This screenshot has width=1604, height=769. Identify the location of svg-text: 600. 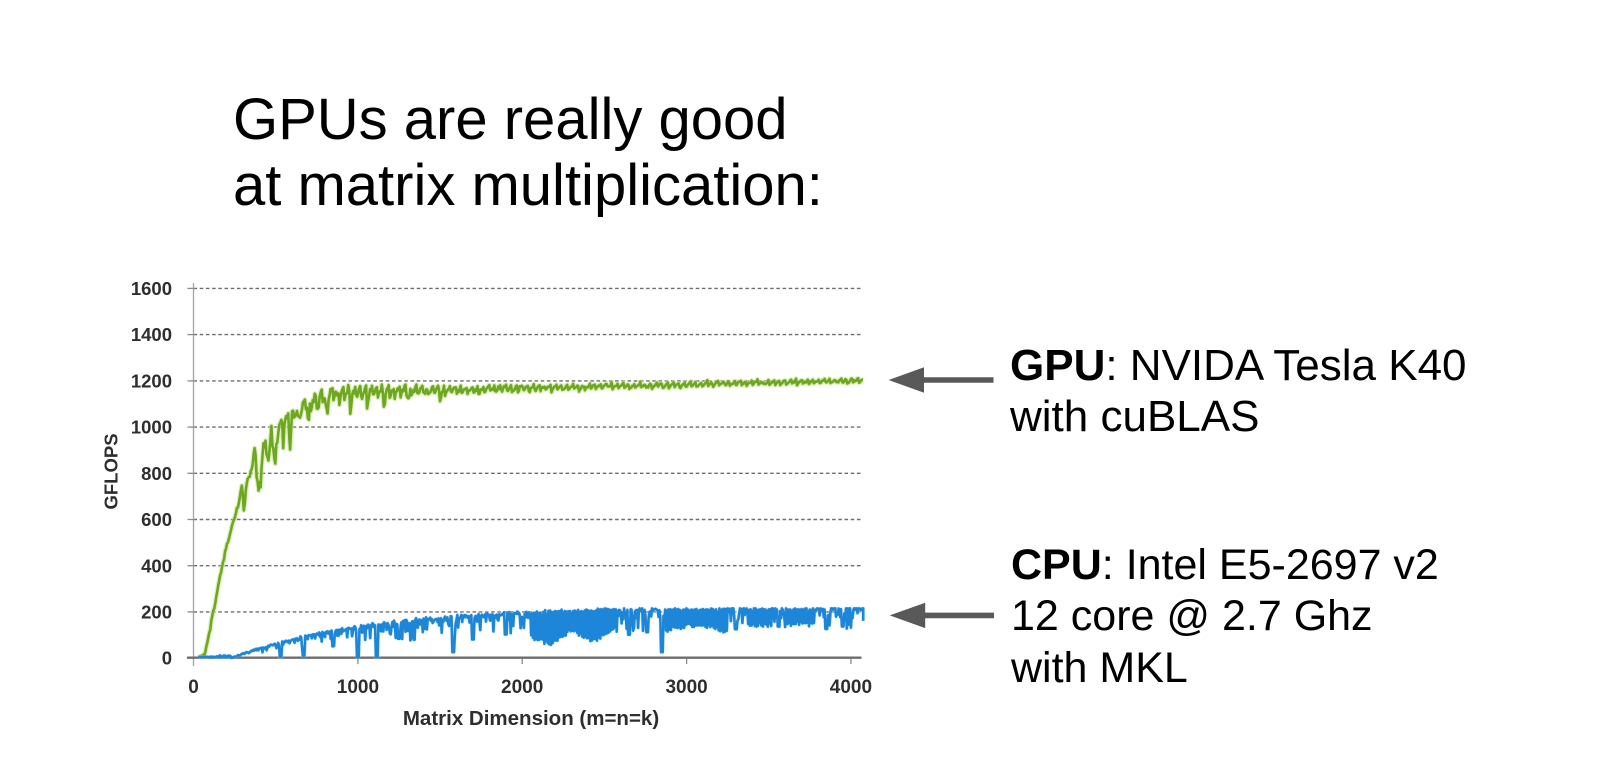
(156, 519).